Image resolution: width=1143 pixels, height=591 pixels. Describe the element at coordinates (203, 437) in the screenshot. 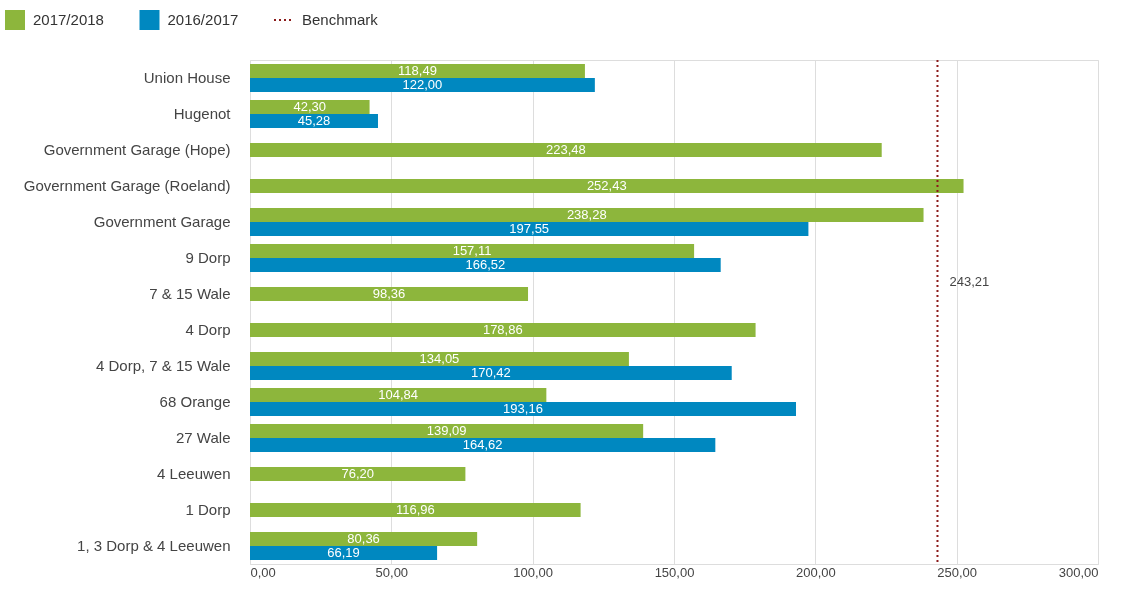

I see `y-tick-label: 27 Wale` at that location.